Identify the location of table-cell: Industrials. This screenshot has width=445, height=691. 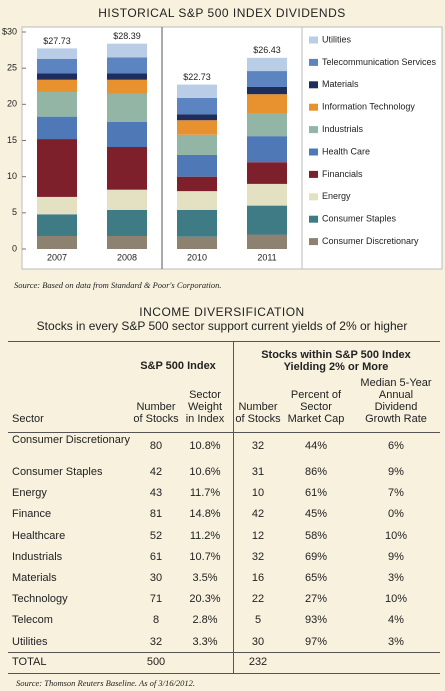
(37, 556).